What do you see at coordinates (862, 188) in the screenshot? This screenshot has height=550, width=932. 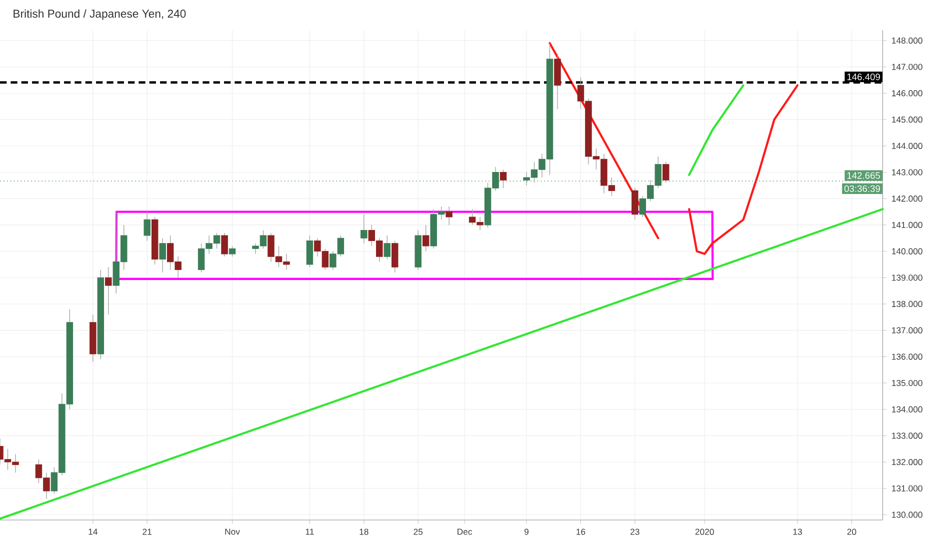 I see `annotation: 03:36:39` at bounding box center [862, 188].